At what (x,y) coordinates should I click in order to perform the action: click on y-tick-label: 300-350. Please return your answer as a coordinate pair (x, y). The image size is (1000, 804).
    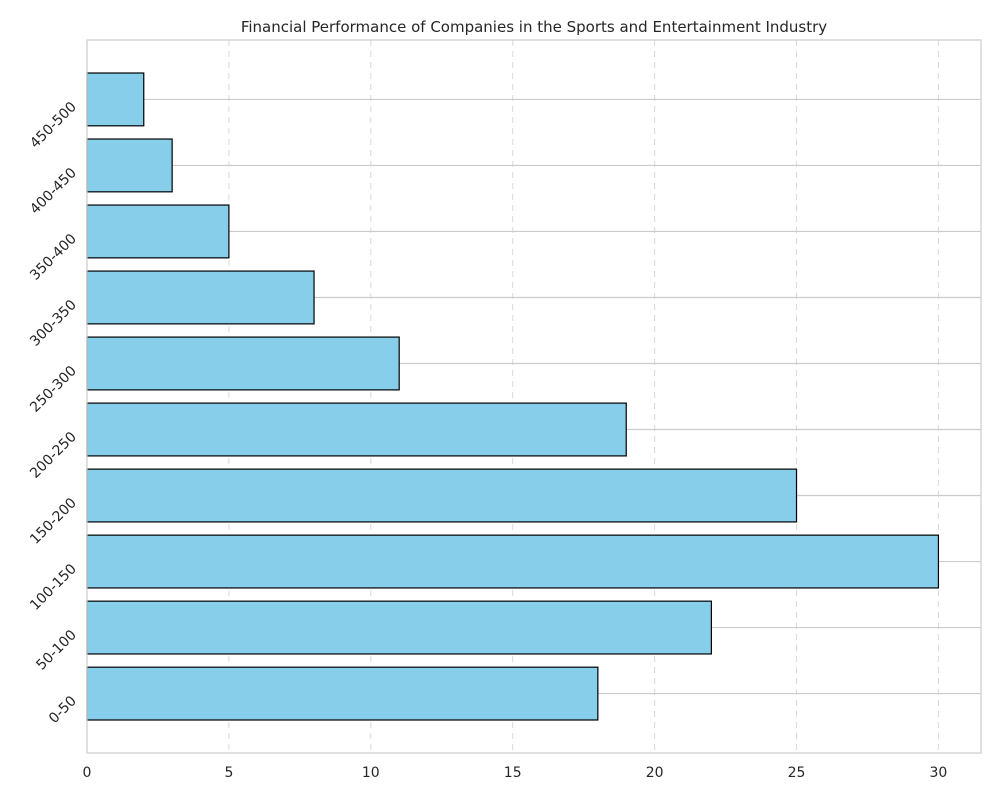
    Looking at the image, I should click on (53, 323).